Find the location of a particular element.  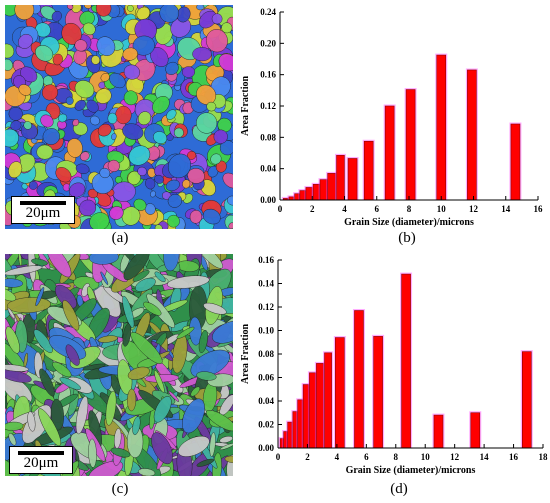

panel-label-d: (d) is located at coordinates (399, 489).